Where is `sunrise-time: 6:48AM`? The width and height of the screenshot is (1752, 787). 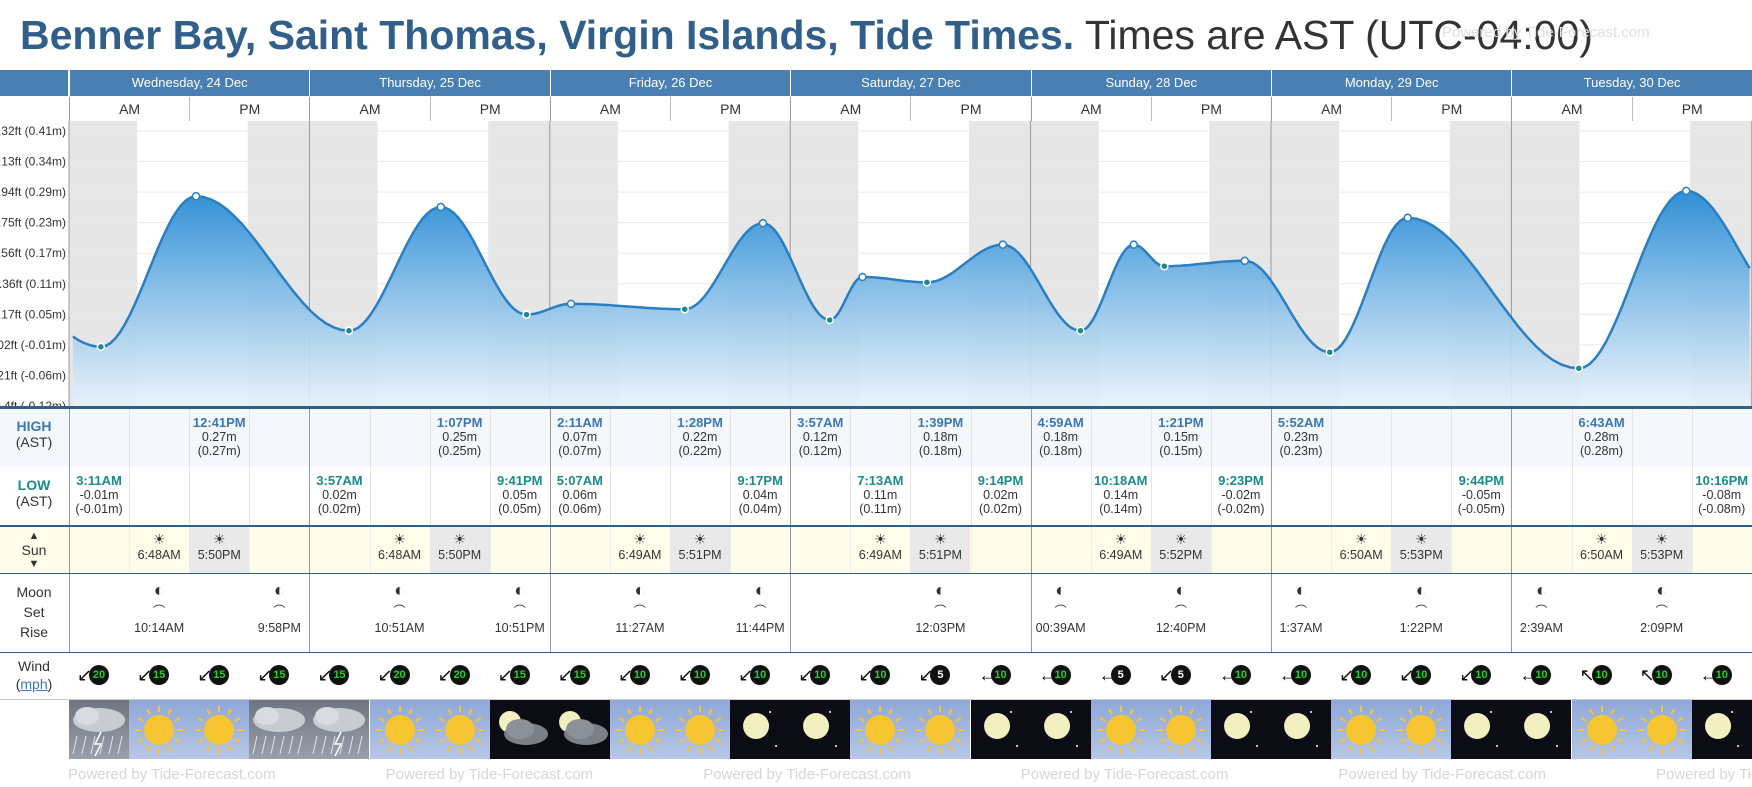 sunrise-time: 6:48AM is located at coordinates (400, 555).